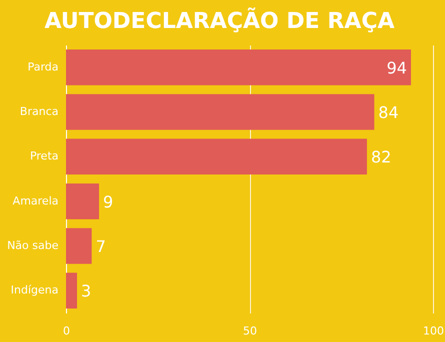 The width and height of the screenshot is (445, 342). What do you see at coordinates (86, 291) in the screenshot?
I see `data-label: 3` at bounding box center [86, 291].